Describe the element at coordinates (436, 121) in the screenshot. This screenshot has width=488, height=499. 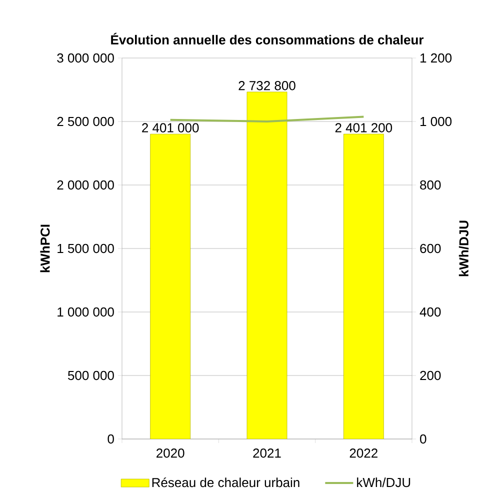
I see `y2-tick-label: 1 000` at that location.